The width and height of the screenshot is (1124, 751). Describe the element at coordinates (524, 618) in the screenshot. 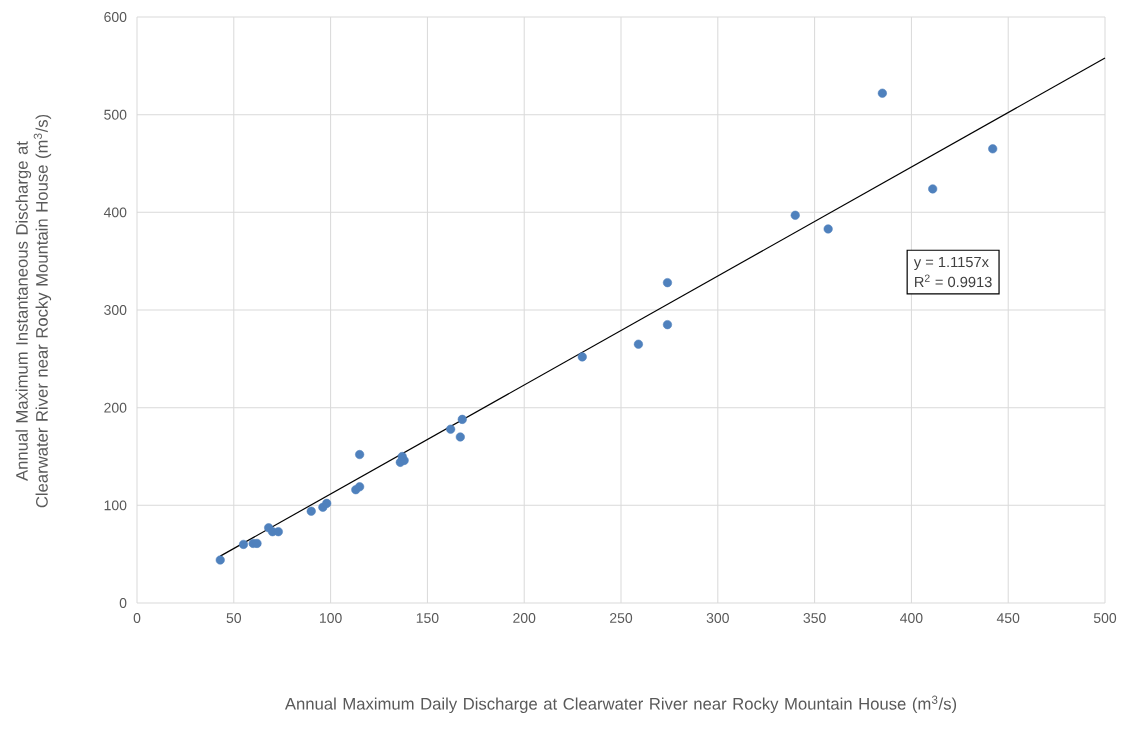

I see `x-tick-label: 200` at that location.